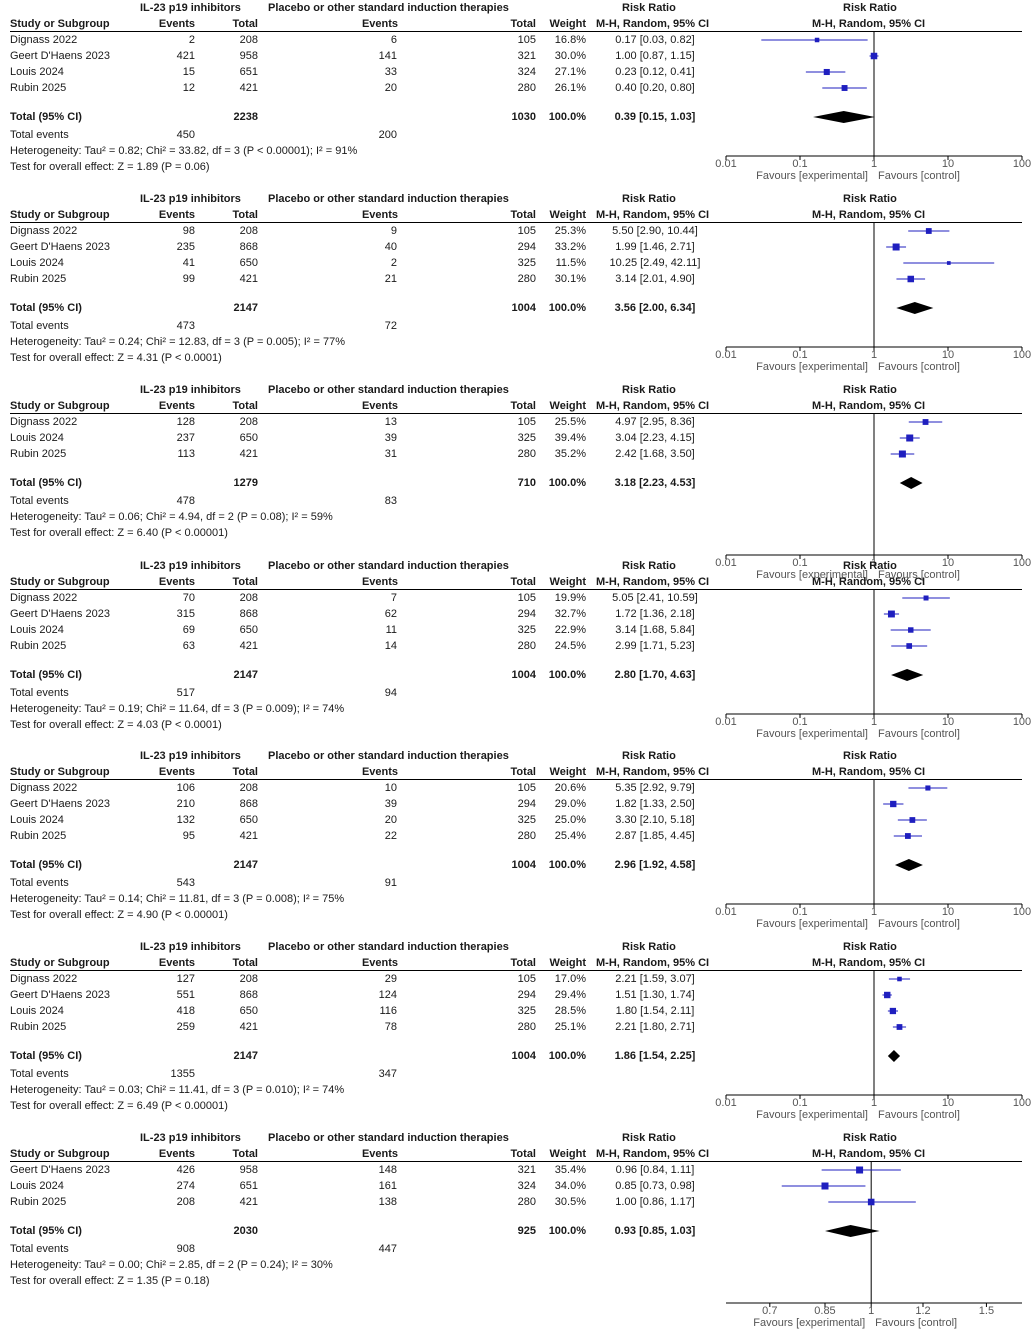 This screenshot has width=1032, height=1331. What do you see at coordinates (188, 88) in the screenshot?
I see `exp-events: 12` at bounding box center [188, 88].